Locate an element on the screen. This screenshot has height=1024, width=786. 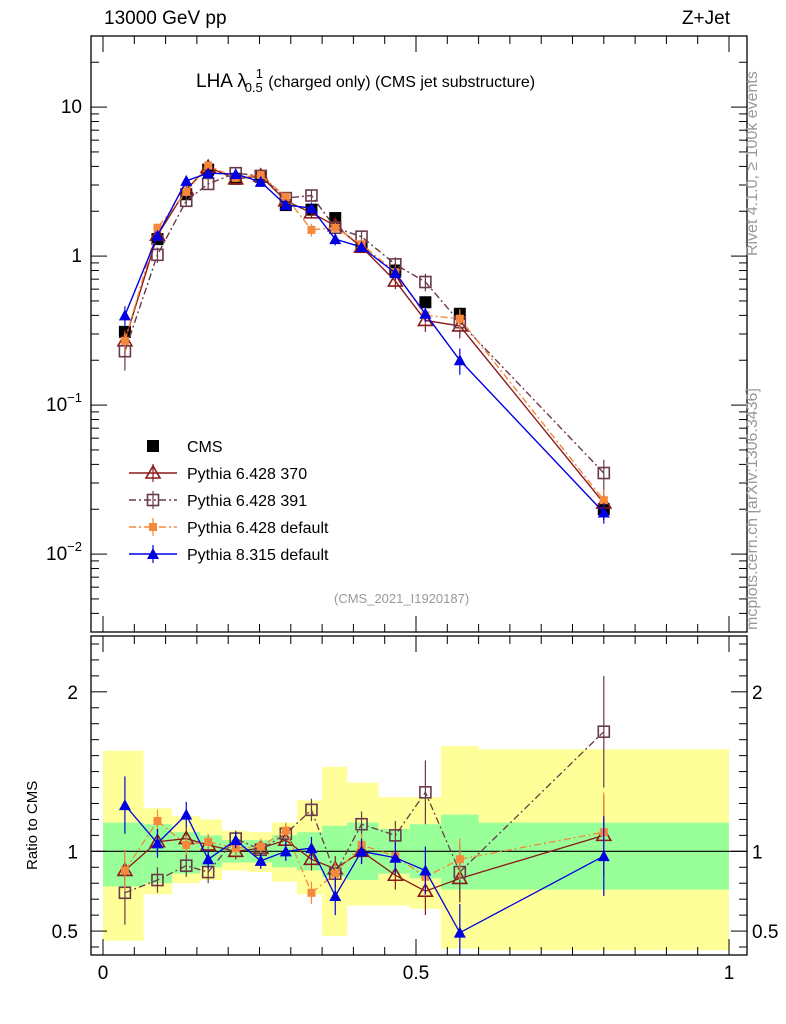
y-tick-label: 10⁻² is located at coordinates (64, 552).